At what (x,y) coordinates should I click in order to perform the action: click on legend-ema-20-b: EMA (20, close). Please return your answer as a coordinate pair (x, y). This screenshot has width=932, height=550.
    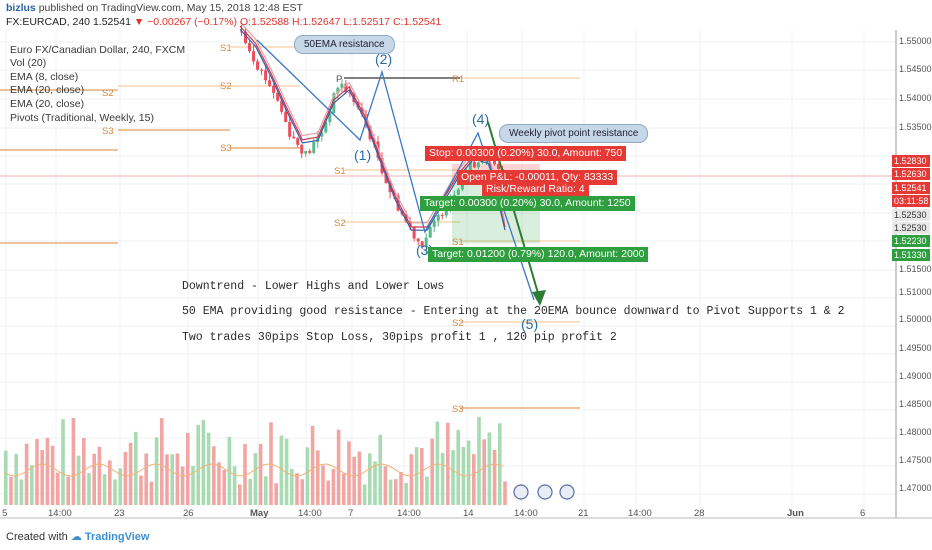
    Looking at the image, I should click on (47, 104).